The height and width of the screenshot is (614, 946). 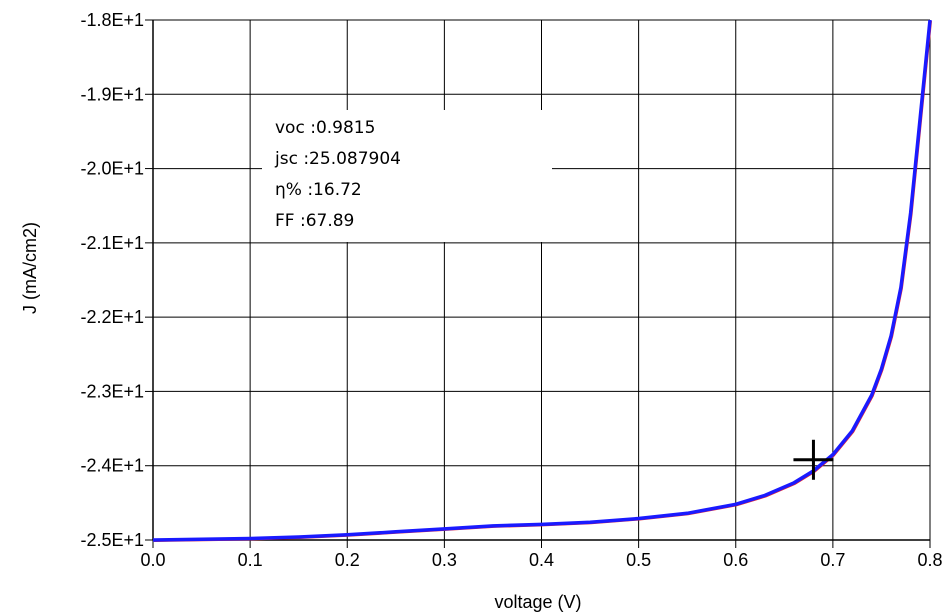 I want to click on x-tick-label: 0.3, so click(x=444, y=560).